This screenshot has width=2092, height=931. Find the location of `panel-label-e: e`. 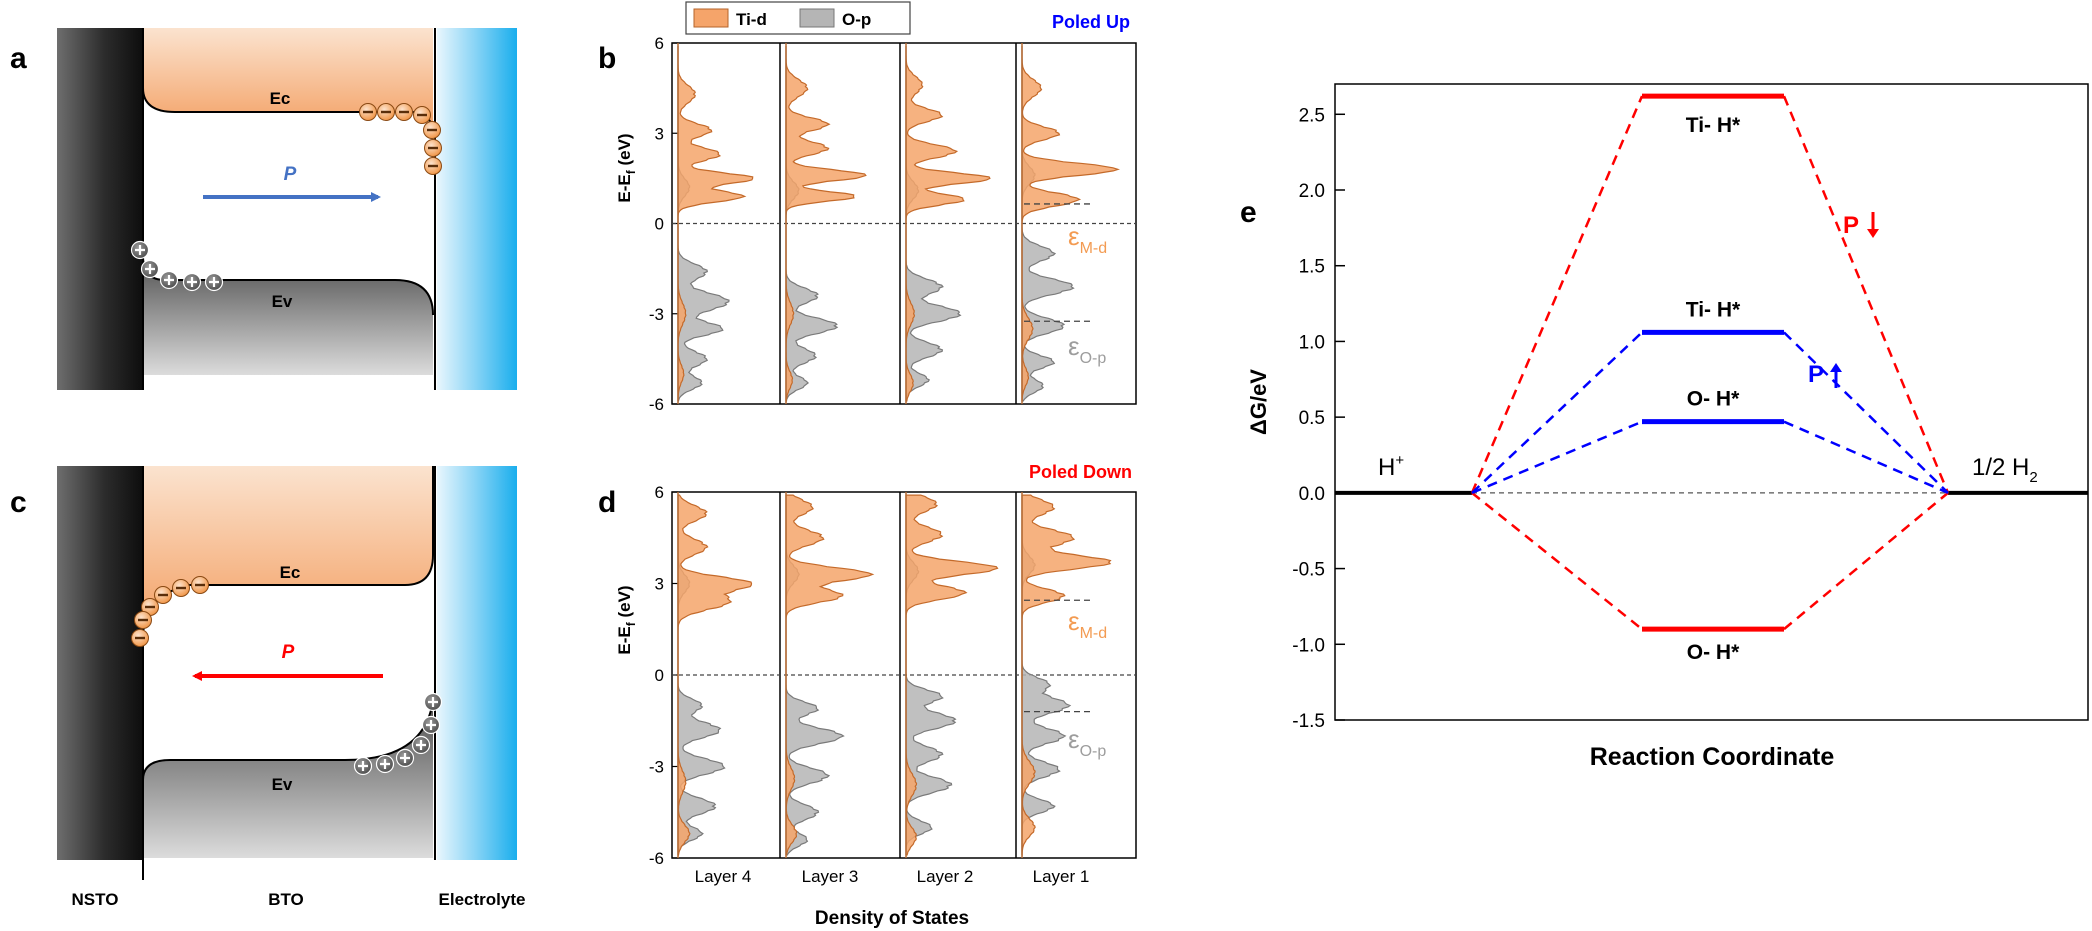

panel-label-e: e is located at coordinates (1248, 212).